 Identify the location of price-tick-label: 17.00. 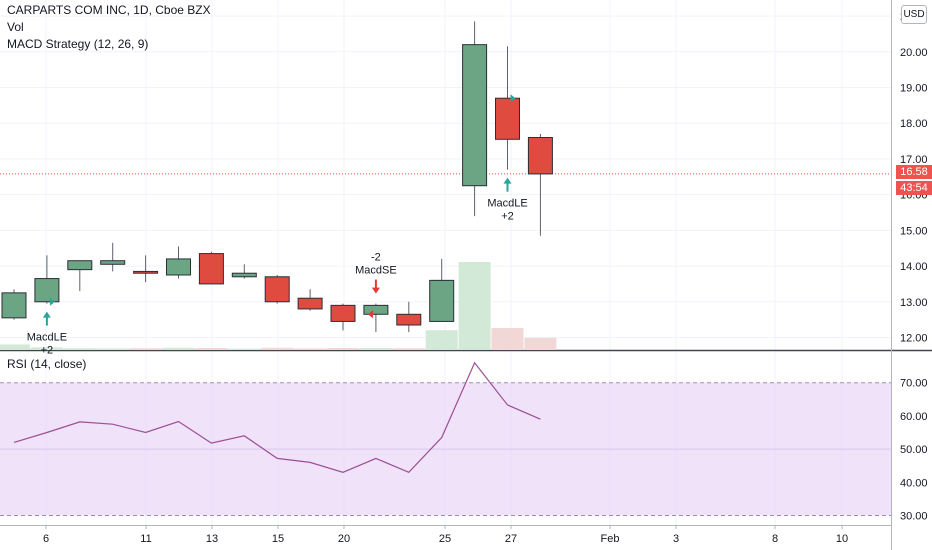
(914, 160).